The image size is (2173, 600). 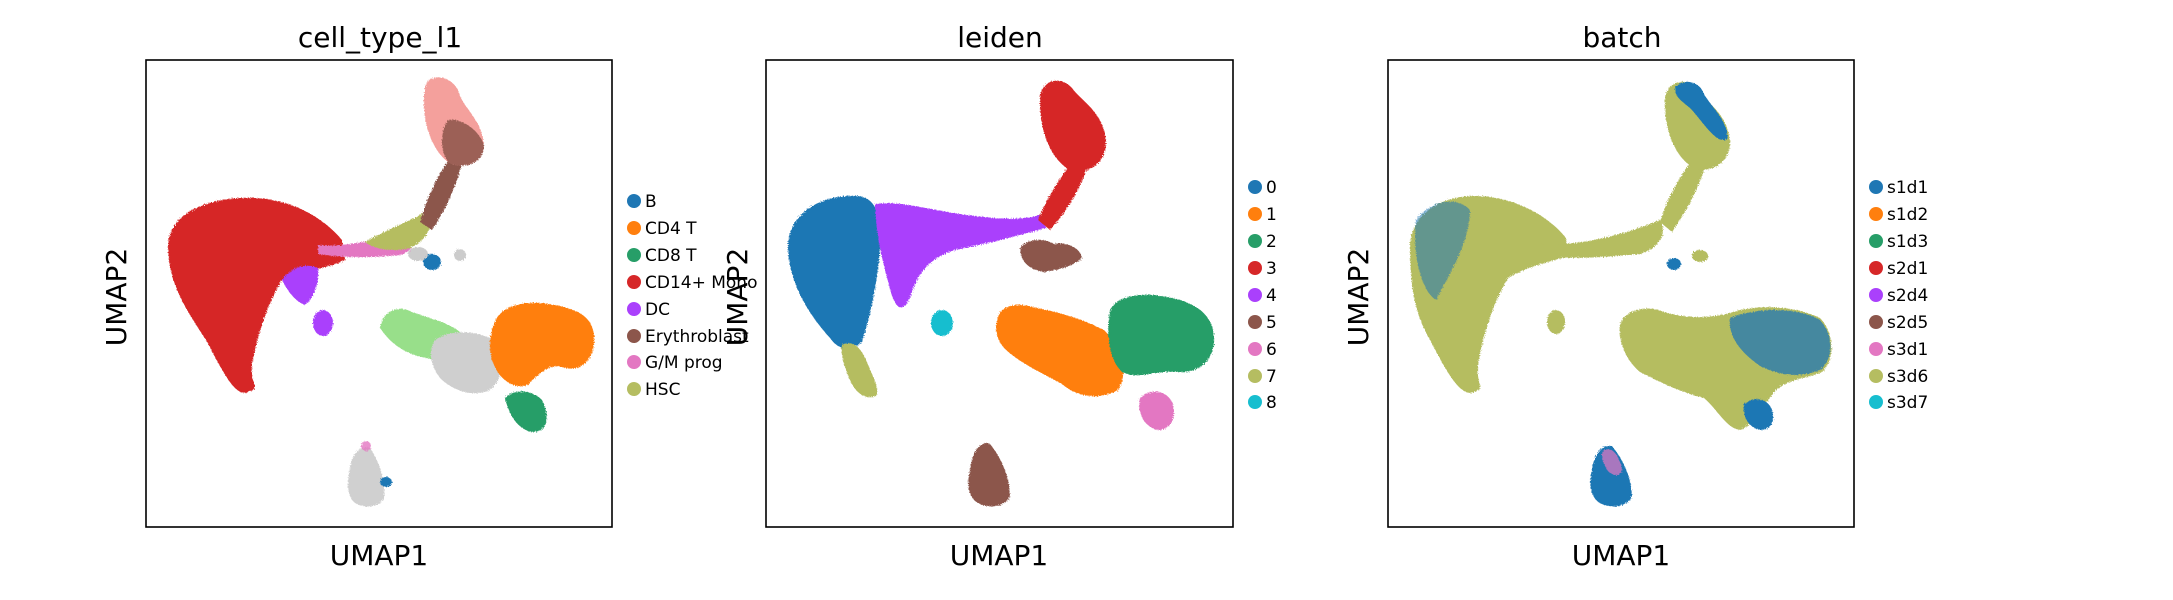 What do you see at coordinates (1898, 295) in the screenshot?
I see `legend: s1d1 s1d2 s1d3 s2d1 s2d4 s2d5` at bounding box center [1898, 295].